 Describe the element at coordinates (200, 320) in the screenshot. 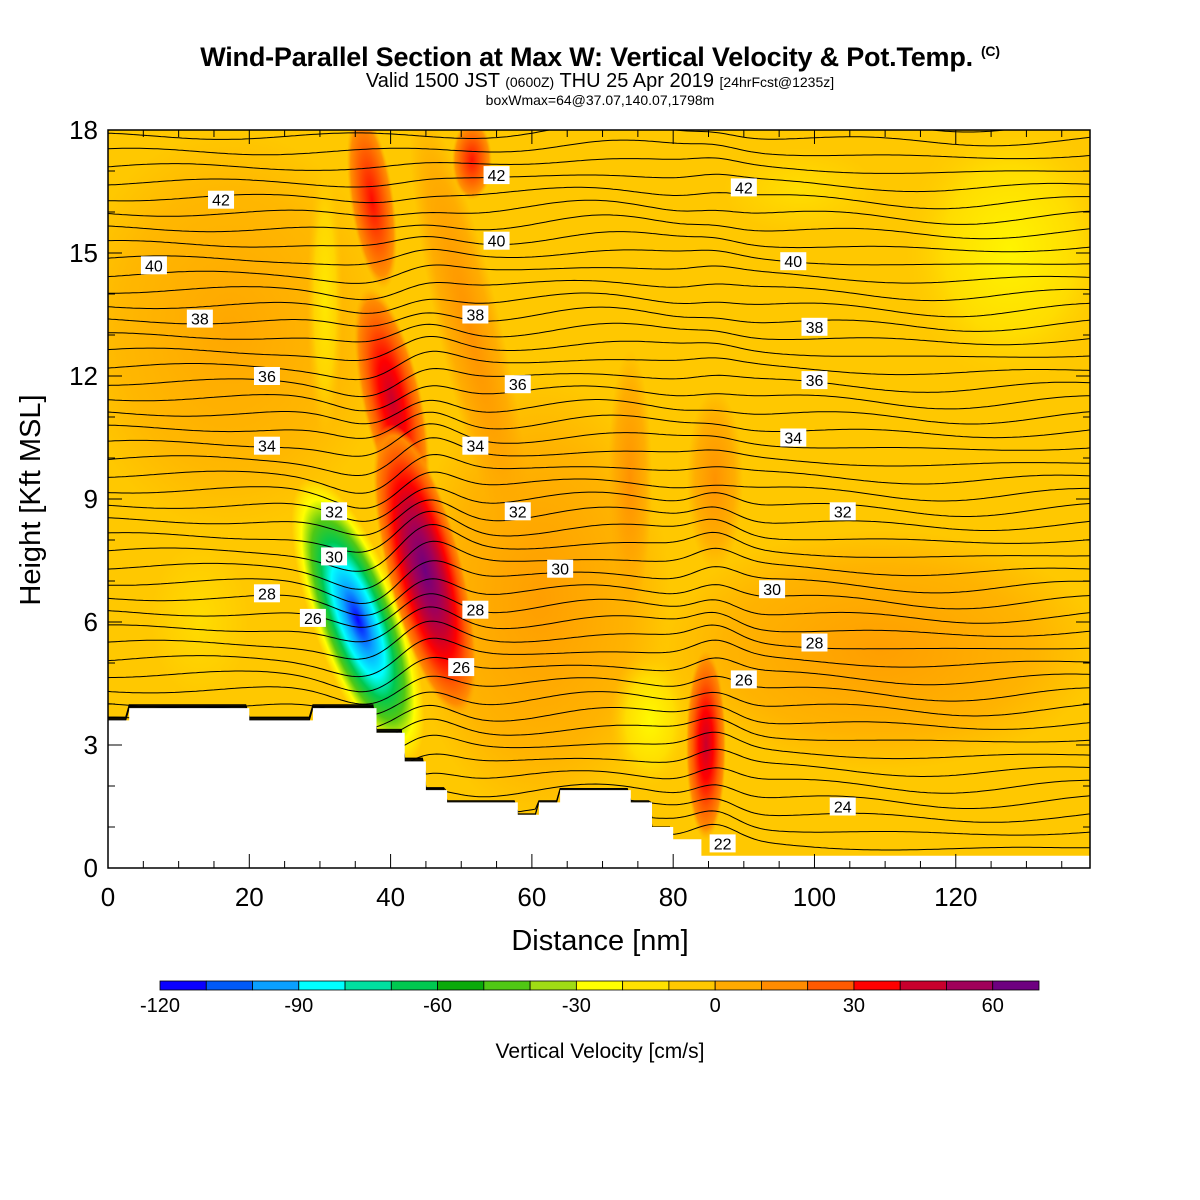

I see `contour-label-text: 38` at that location.